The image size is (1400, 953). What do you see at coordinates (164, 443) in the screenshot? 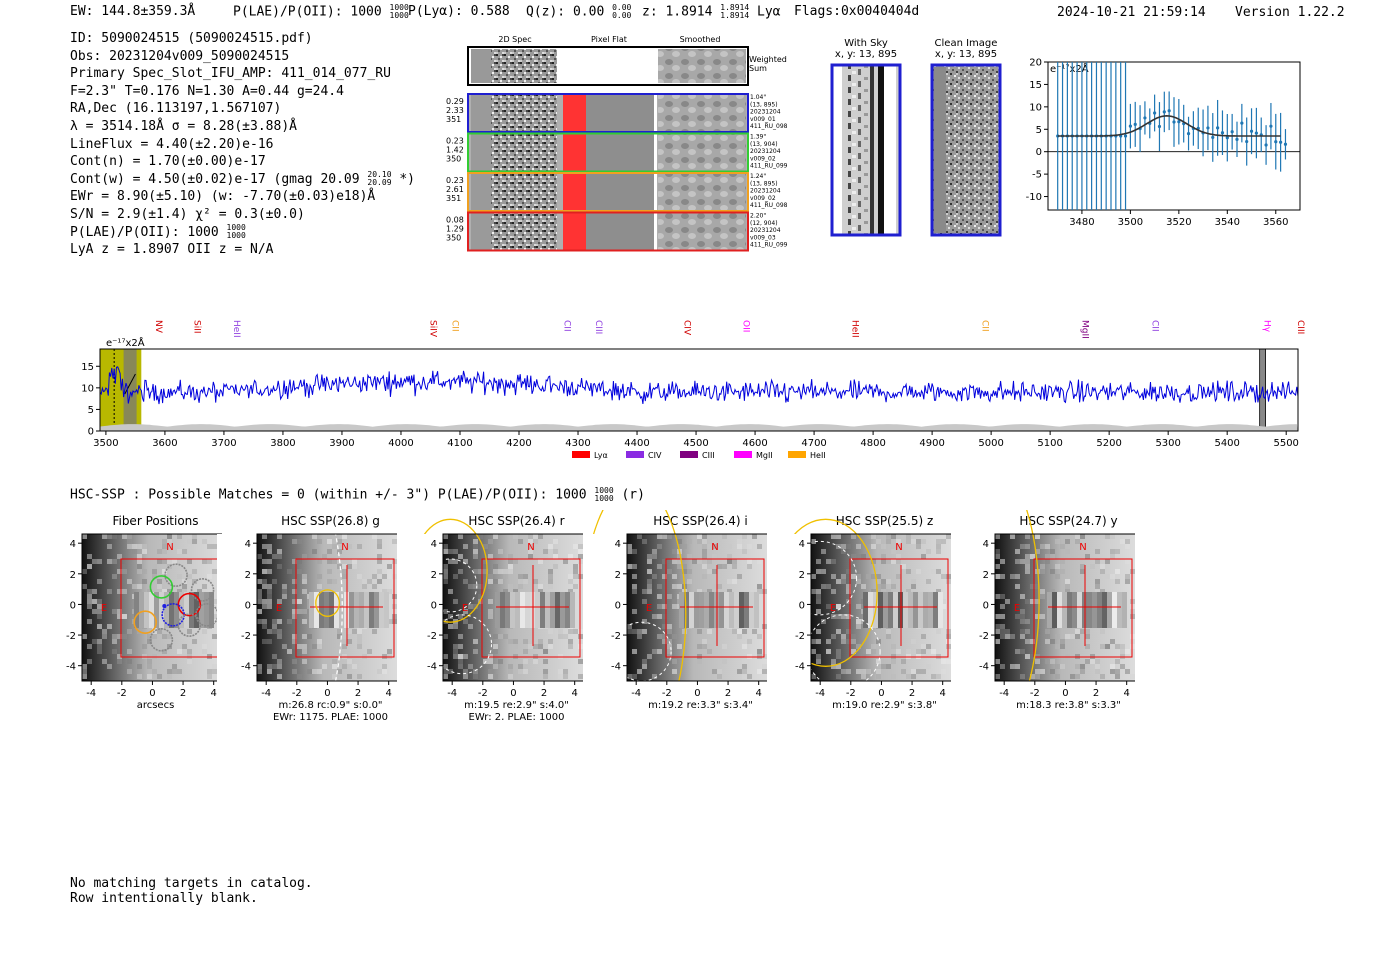
I see `spectrum-x-tick-label: 3600` at bounding box center [164, 443].